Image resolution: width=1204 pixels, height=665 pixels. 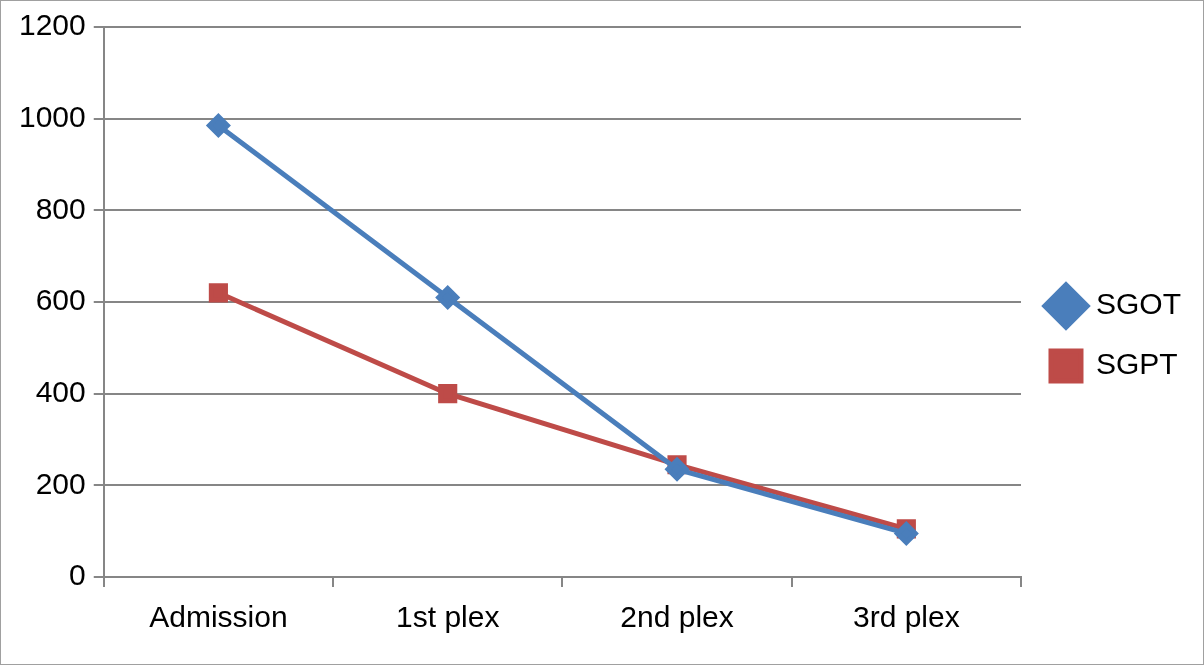 I want to click on x-tick-label: 2nd plex, so click(x=677, y=617).